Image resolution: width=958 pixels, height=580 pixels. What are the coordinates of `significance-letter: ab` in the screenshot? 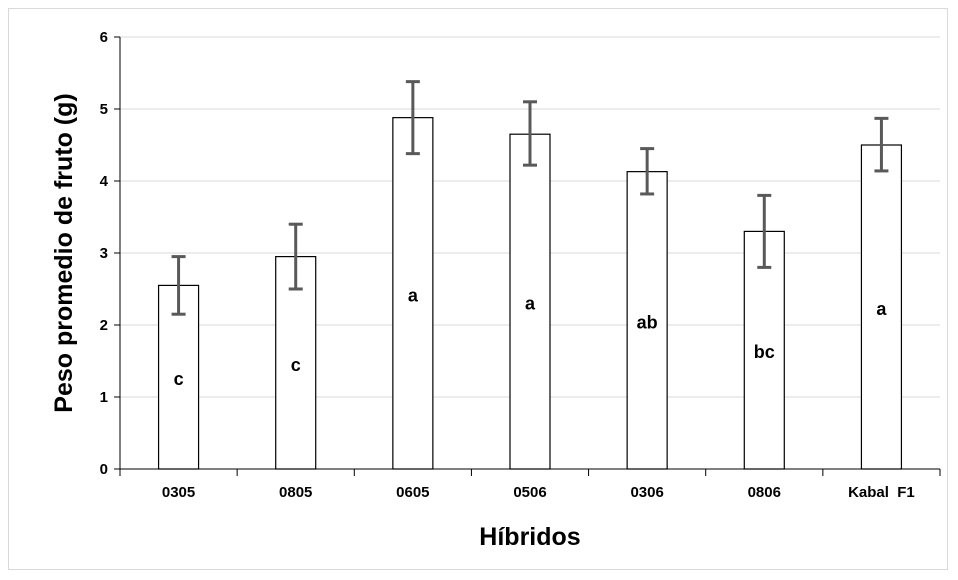 It's located at (647, 322).